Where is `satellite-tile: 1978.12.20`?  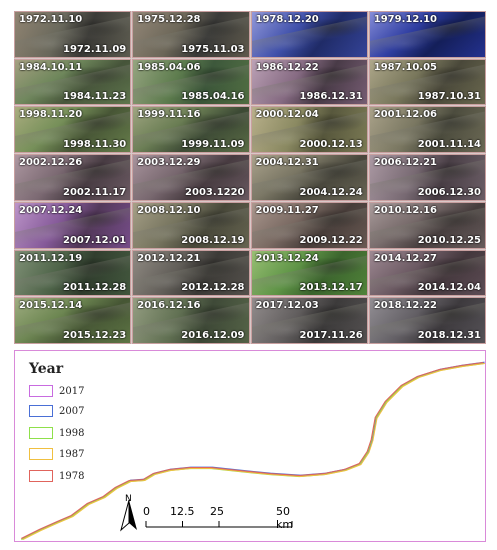 satellite-tile: 1978.12.20 is located at coordinates (309, 34).